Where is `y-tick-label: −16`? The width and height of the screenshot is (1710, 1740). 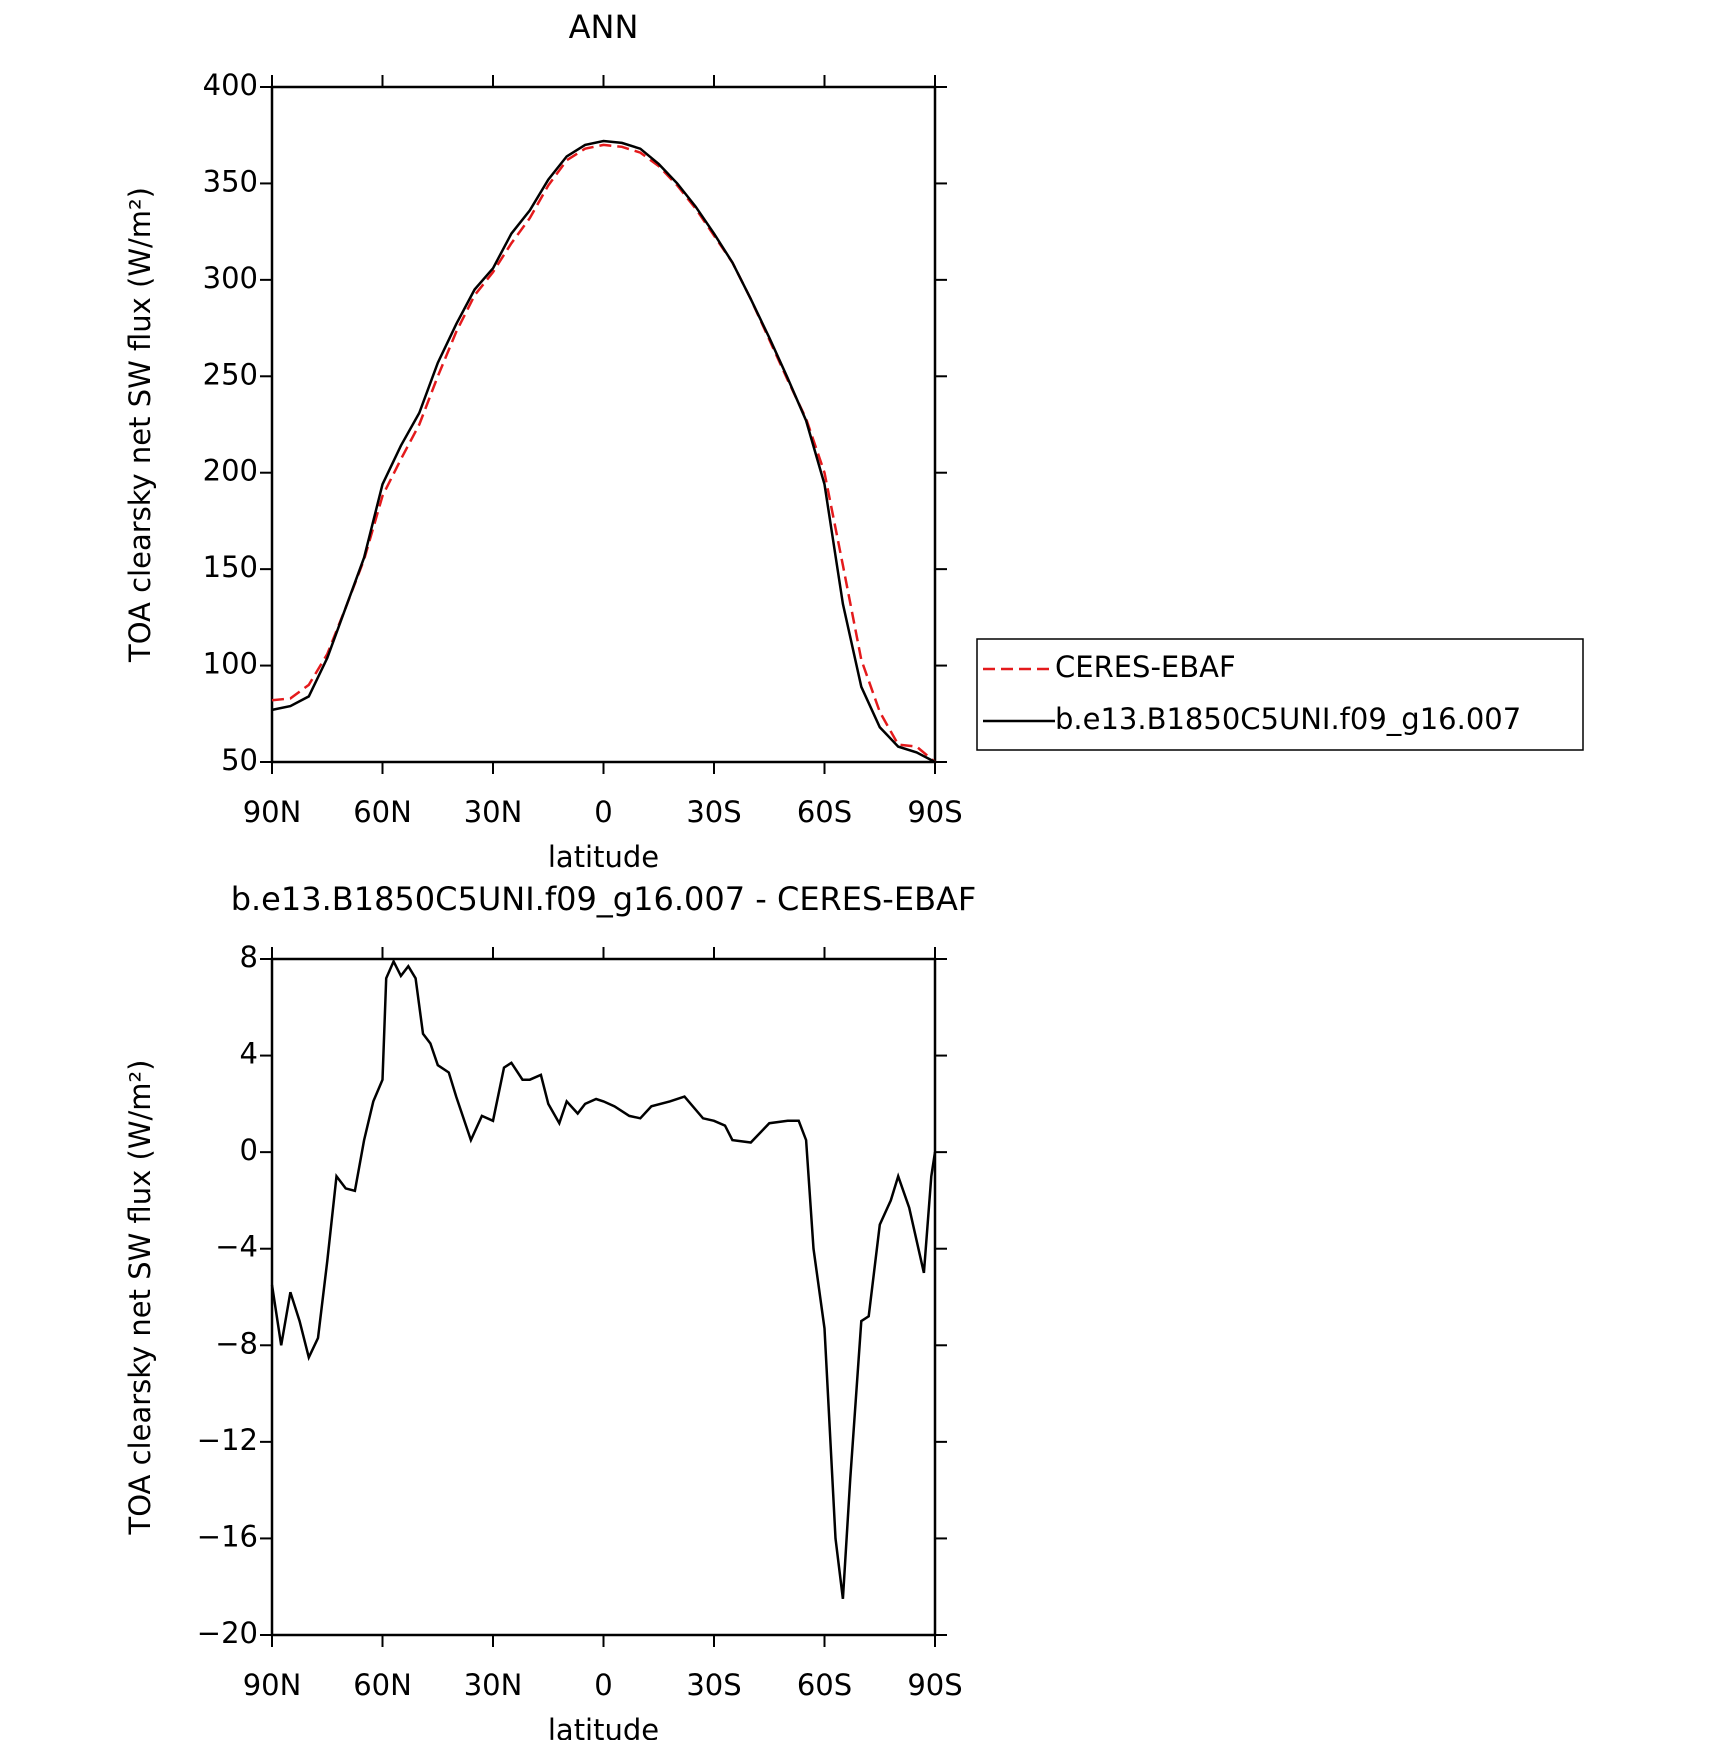 y-tick-label: −16 is located at coordinates (227, 1536).